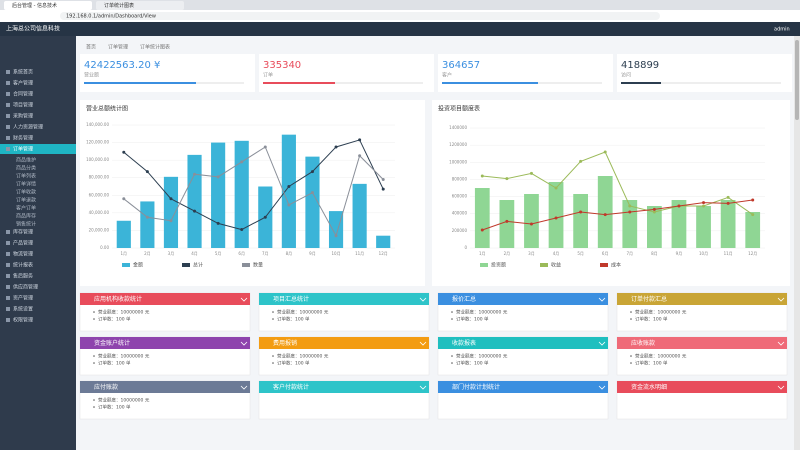 This screenshot has height=450, width=800. Describe the element at coordinates (194, 253) in the screenshot. I see `x-tick-label: 4月` at that location.